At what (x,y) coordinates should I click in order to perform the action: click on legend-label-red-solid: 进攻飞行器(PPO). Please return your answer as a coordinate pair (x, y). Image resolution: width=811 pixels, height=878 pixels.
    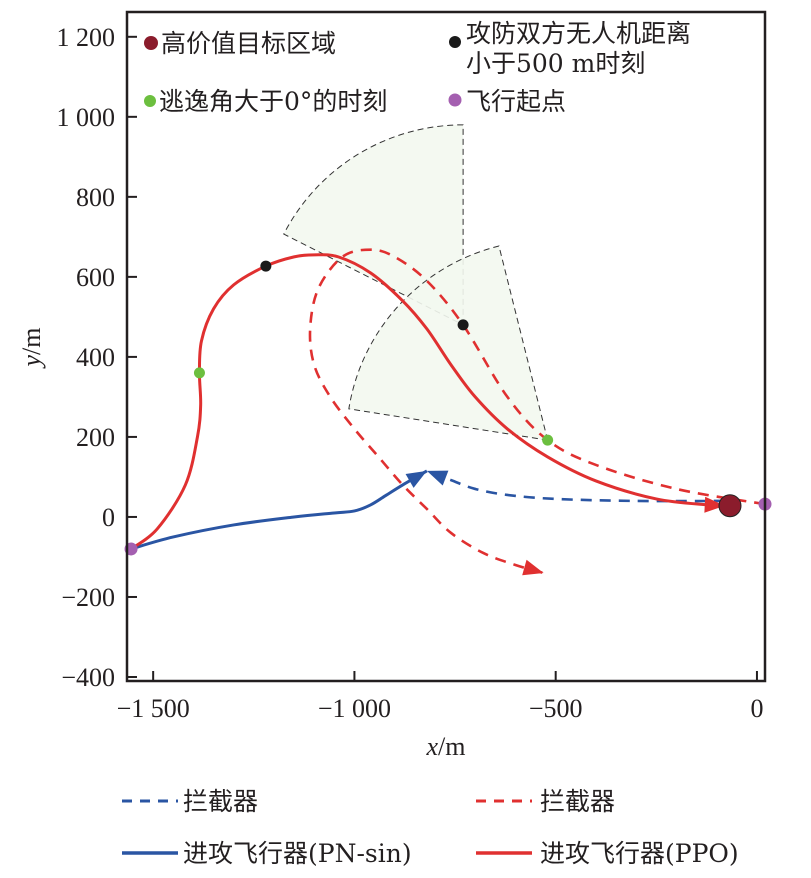
    Looking at the image, I should click on (639, 853).